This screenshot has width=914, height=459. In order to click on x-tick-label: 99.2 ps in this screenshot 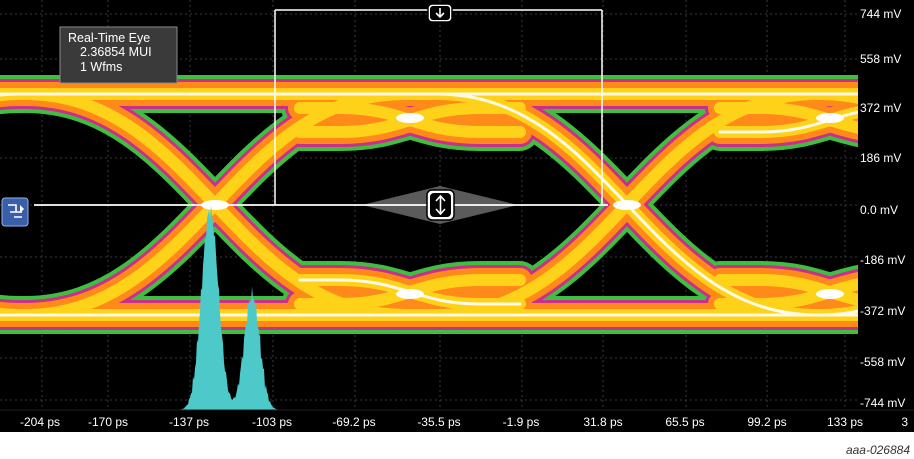, I will do `click(766, 422)`.